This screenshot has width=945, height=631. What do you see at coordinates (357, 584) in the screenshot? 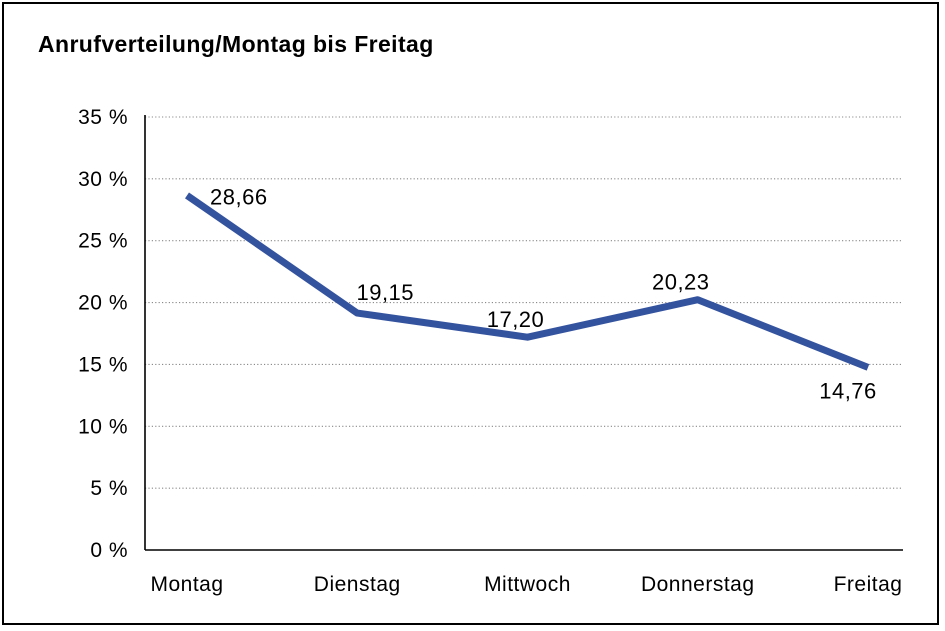
I see `x-category-label: Dienstag` at bounding box center [357, 584].